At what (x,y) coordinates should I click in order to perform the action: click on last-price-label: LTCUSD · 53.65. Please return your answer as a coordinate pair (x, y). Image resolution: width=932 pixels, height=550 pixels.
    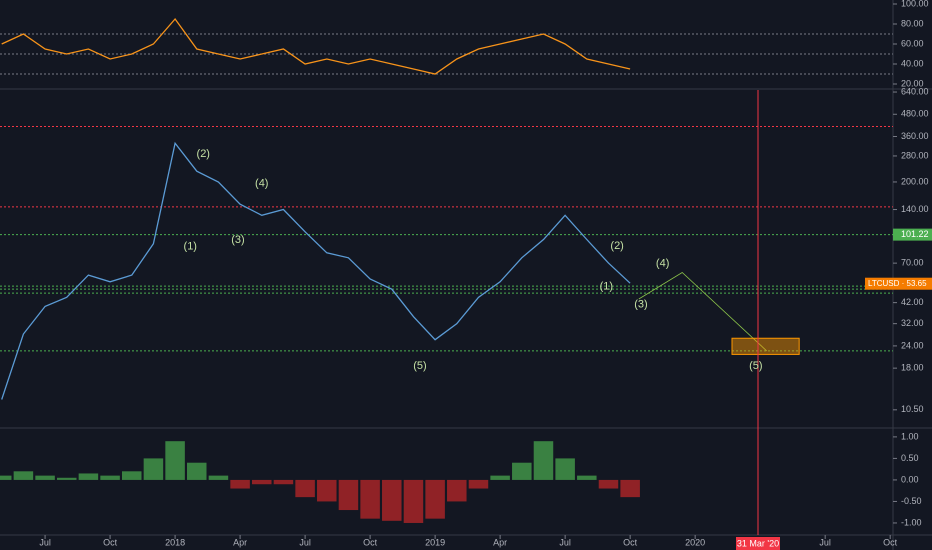
    Looking at the image, I should click on (897, 283).